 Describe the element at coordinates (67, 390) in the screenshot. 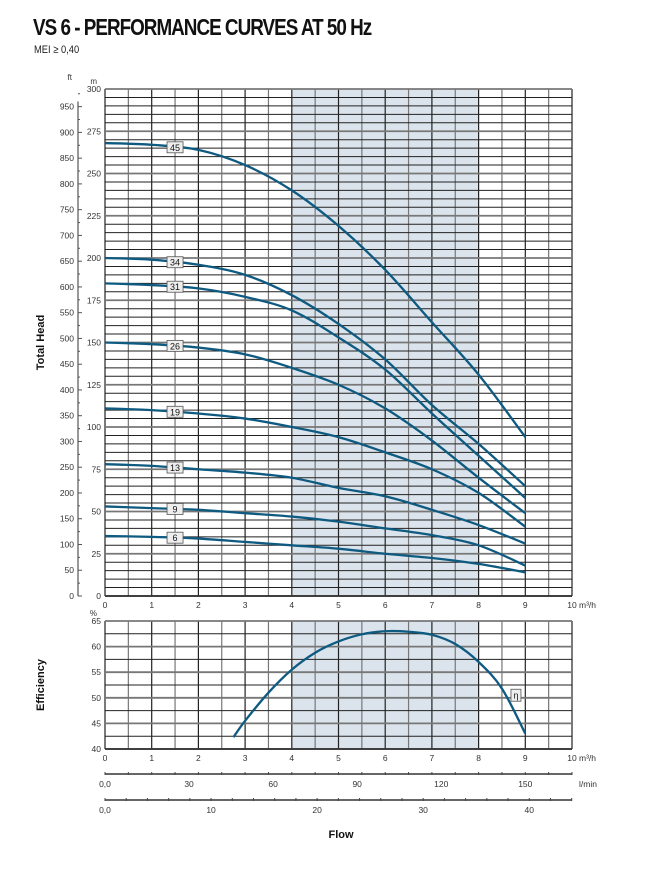

I see `ft-tick-label: 400` at that location.